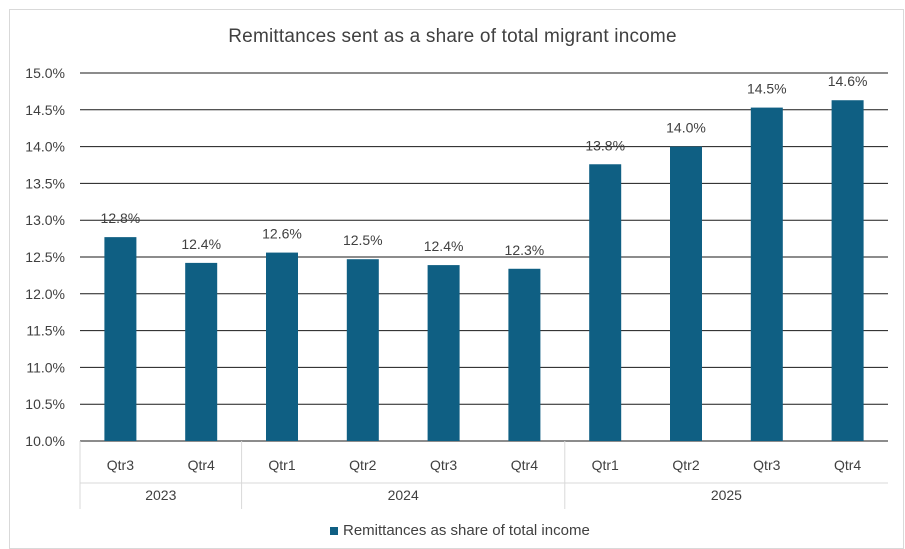  I want to click on data-label: 12.6%, so click(282, 234).